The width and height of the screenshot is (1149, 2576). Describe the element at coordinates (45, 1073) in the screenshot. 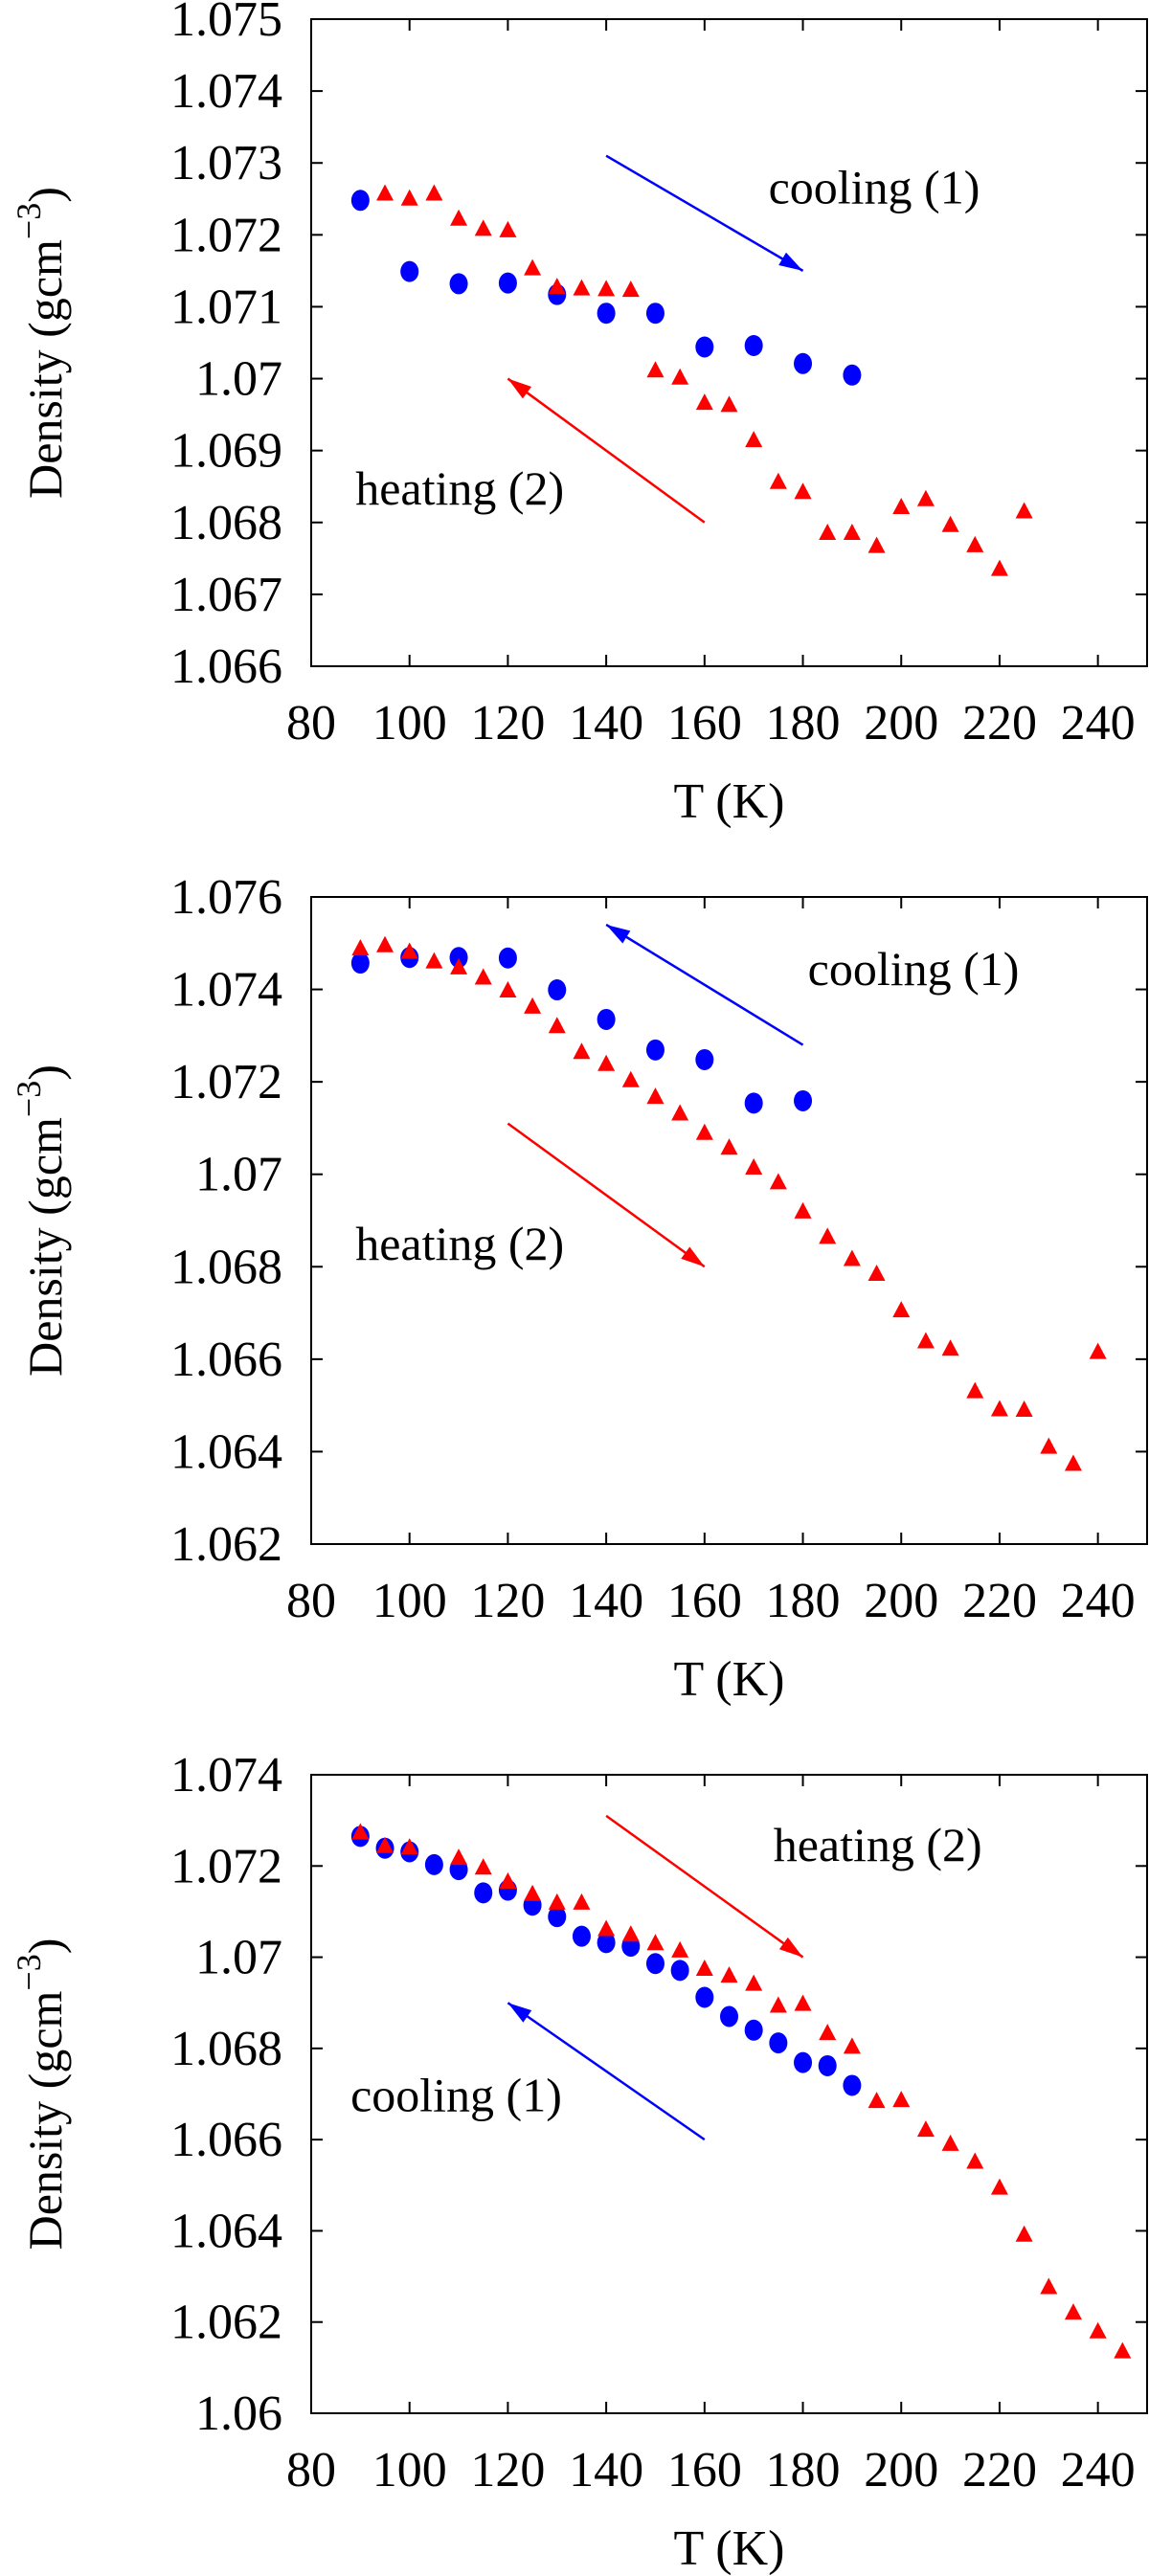

I see `y-axis-label-close: )` at that location.